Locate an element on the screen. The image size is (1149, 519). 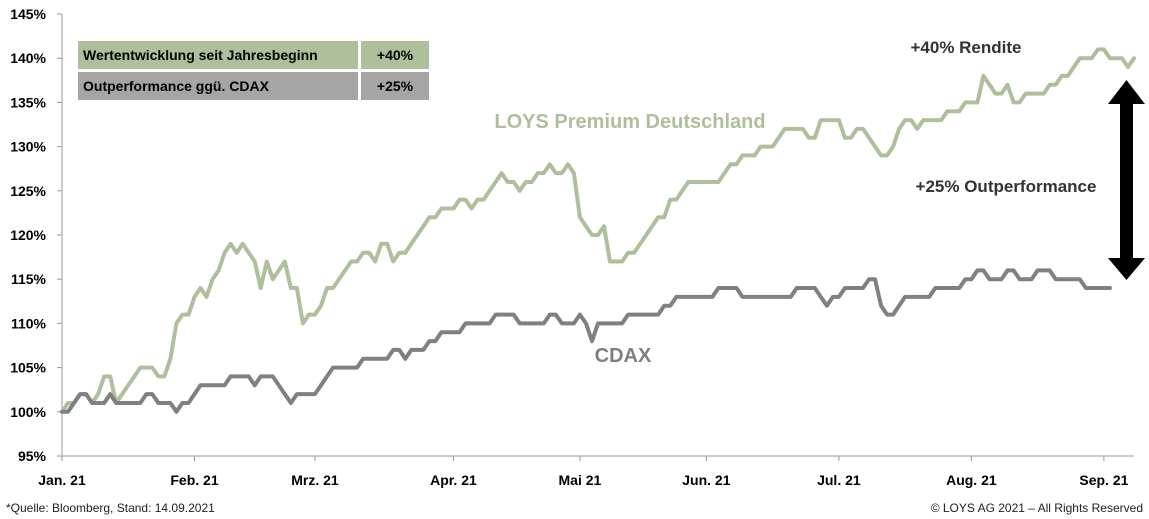
copyright-footnote: © LOYS AG 2021 – All Rights Reserved is located at coordinates (1036, 508).